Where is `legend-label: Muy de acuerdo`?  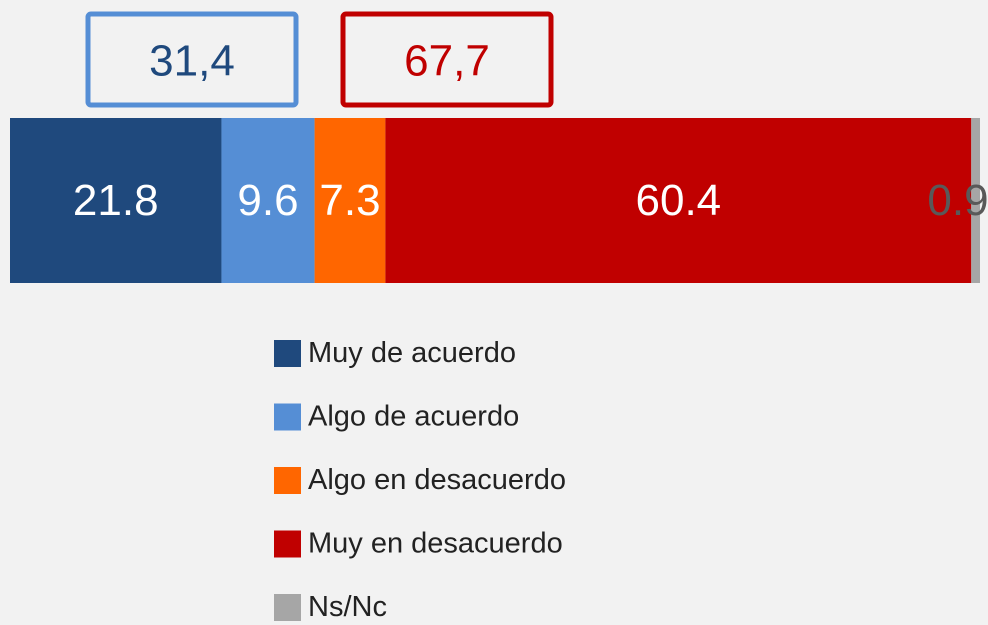
legend-label: Muy de acuerdo is located at coordinates (412, 353).